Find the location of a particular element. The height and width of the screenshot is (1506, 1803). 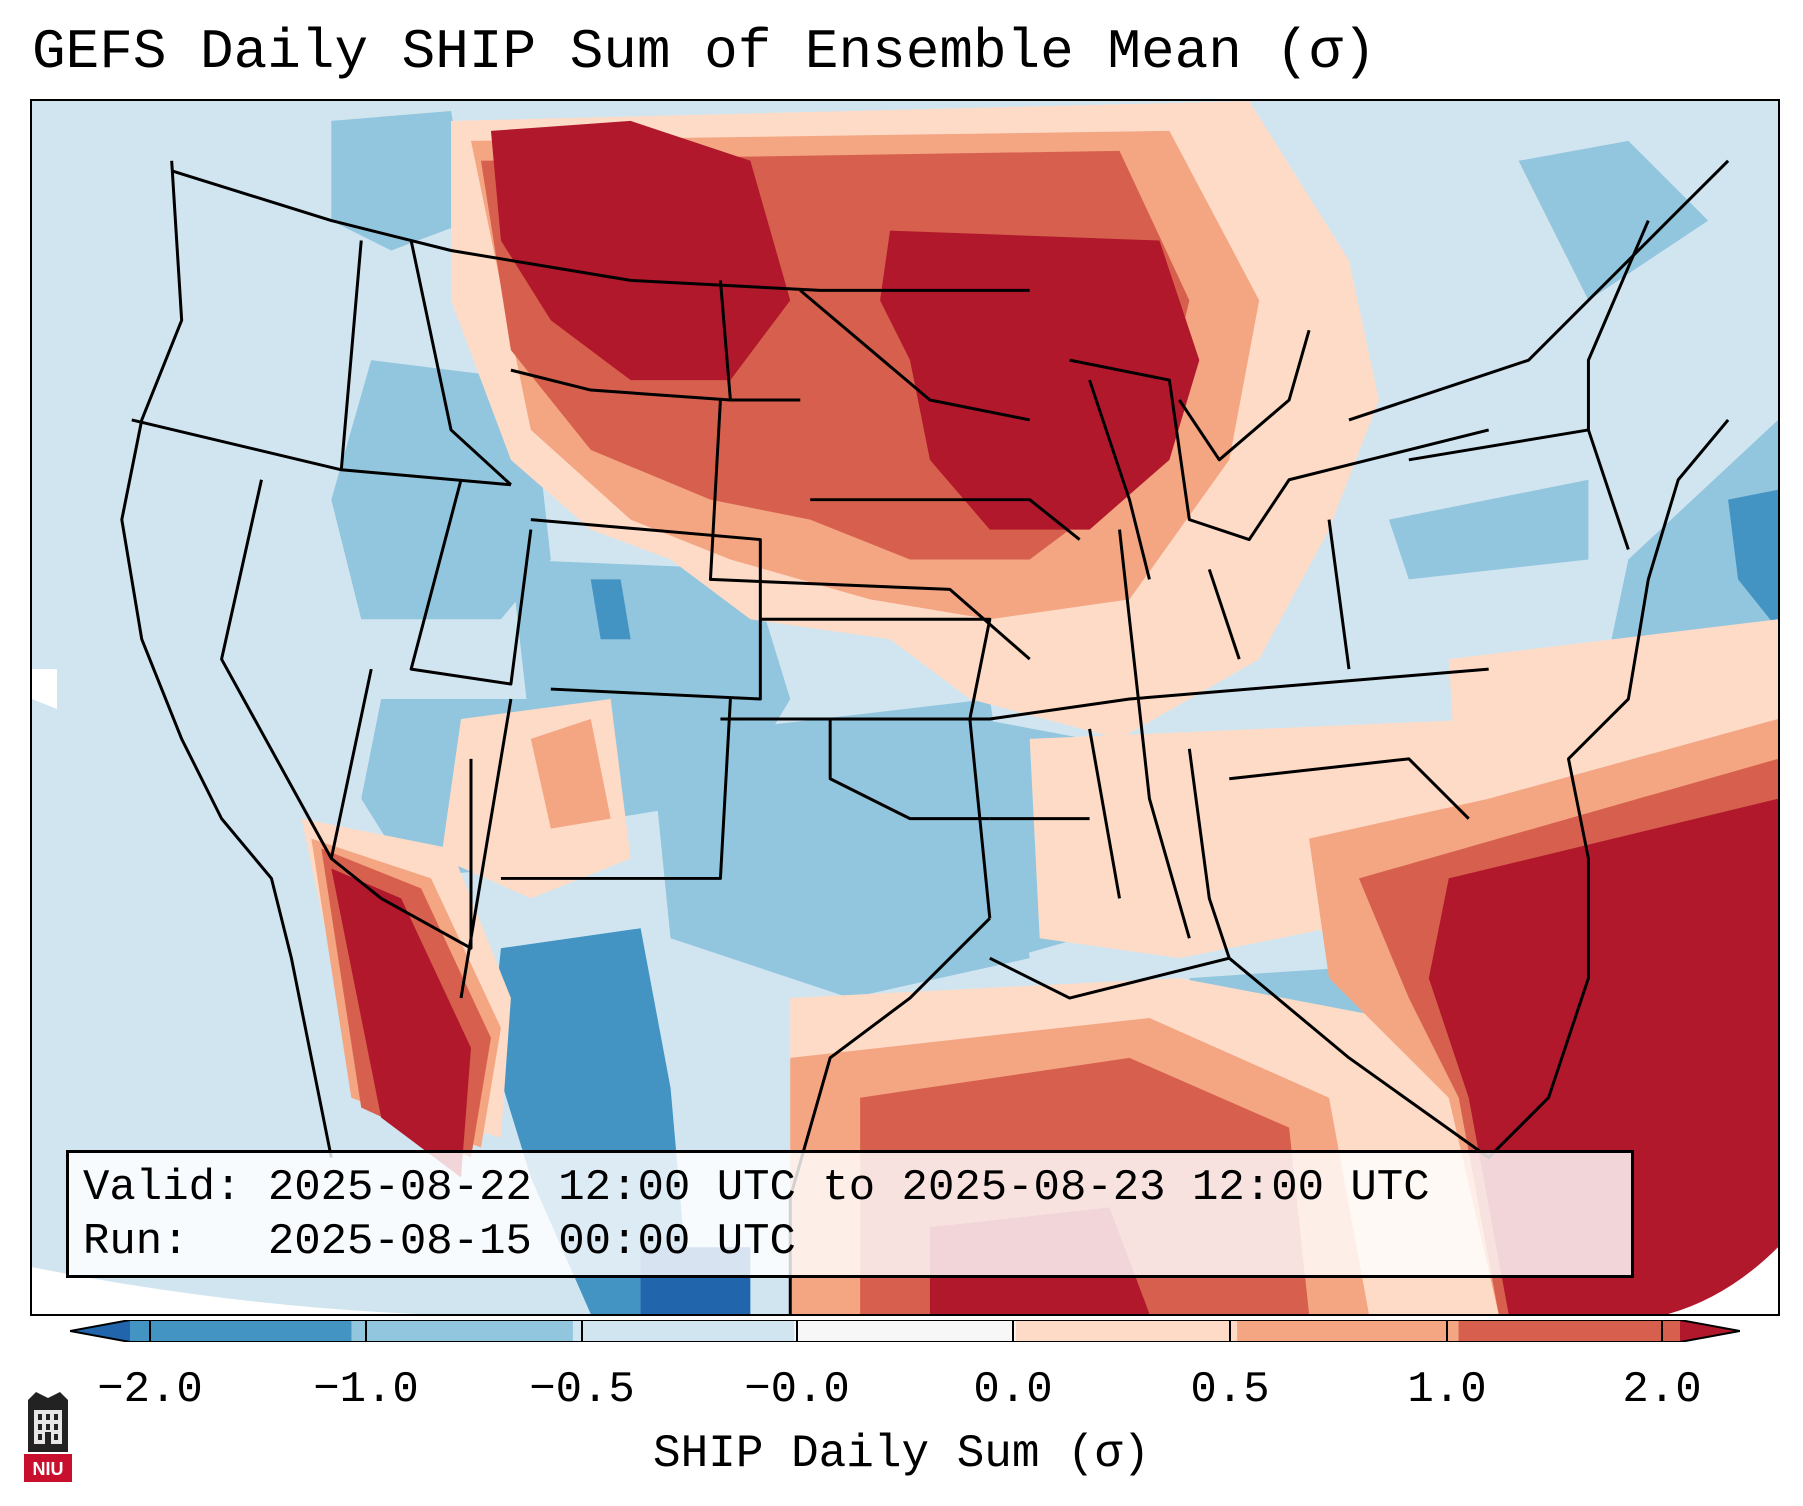

colorbar-tick-label-7: 2.0 is located at coordinates (1662, 1390).